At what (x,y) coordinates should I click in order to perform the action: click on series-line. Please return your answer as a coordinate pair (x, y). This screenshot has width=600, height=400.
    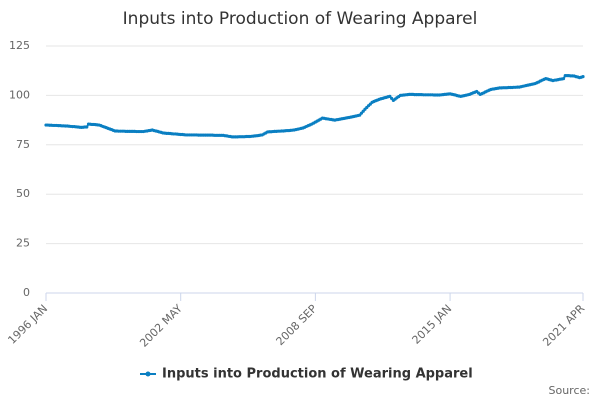
    Looking at the image, I should click on (315, 106).